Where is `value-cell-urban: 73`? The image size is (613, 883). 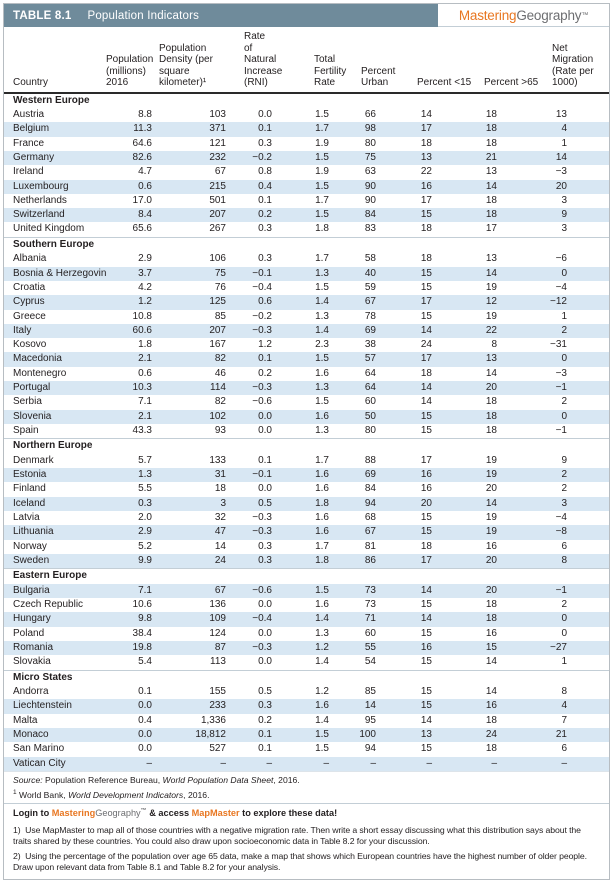
value-cell-urban: 73 is located at coordinates (355, 591).